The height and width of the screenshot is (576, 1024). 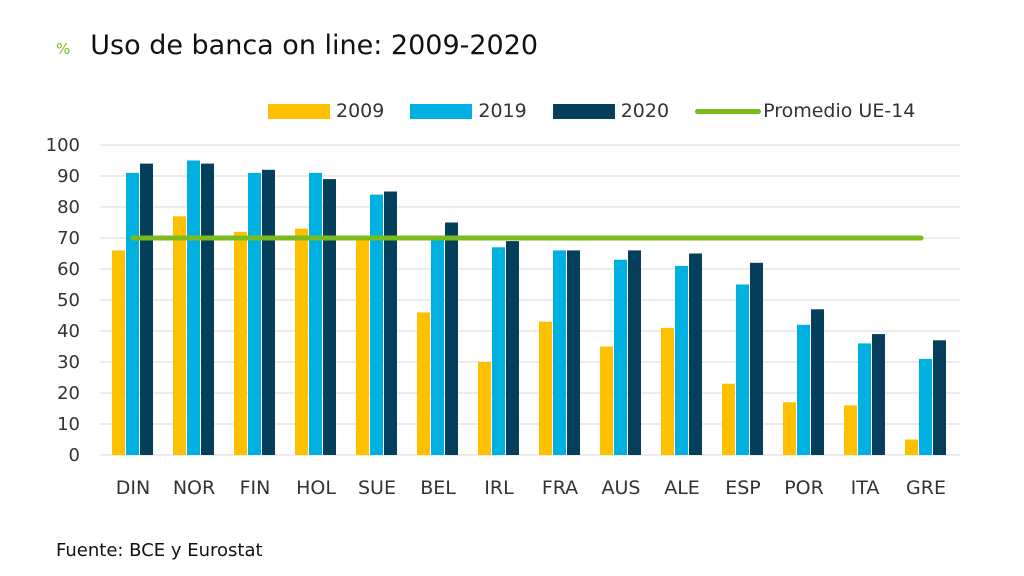 What do you see at coordinates (314, 45) in the screenshot?
I see `chart-title: Uso de banca on line: 2009-2020` at bounding box center [314, 45].